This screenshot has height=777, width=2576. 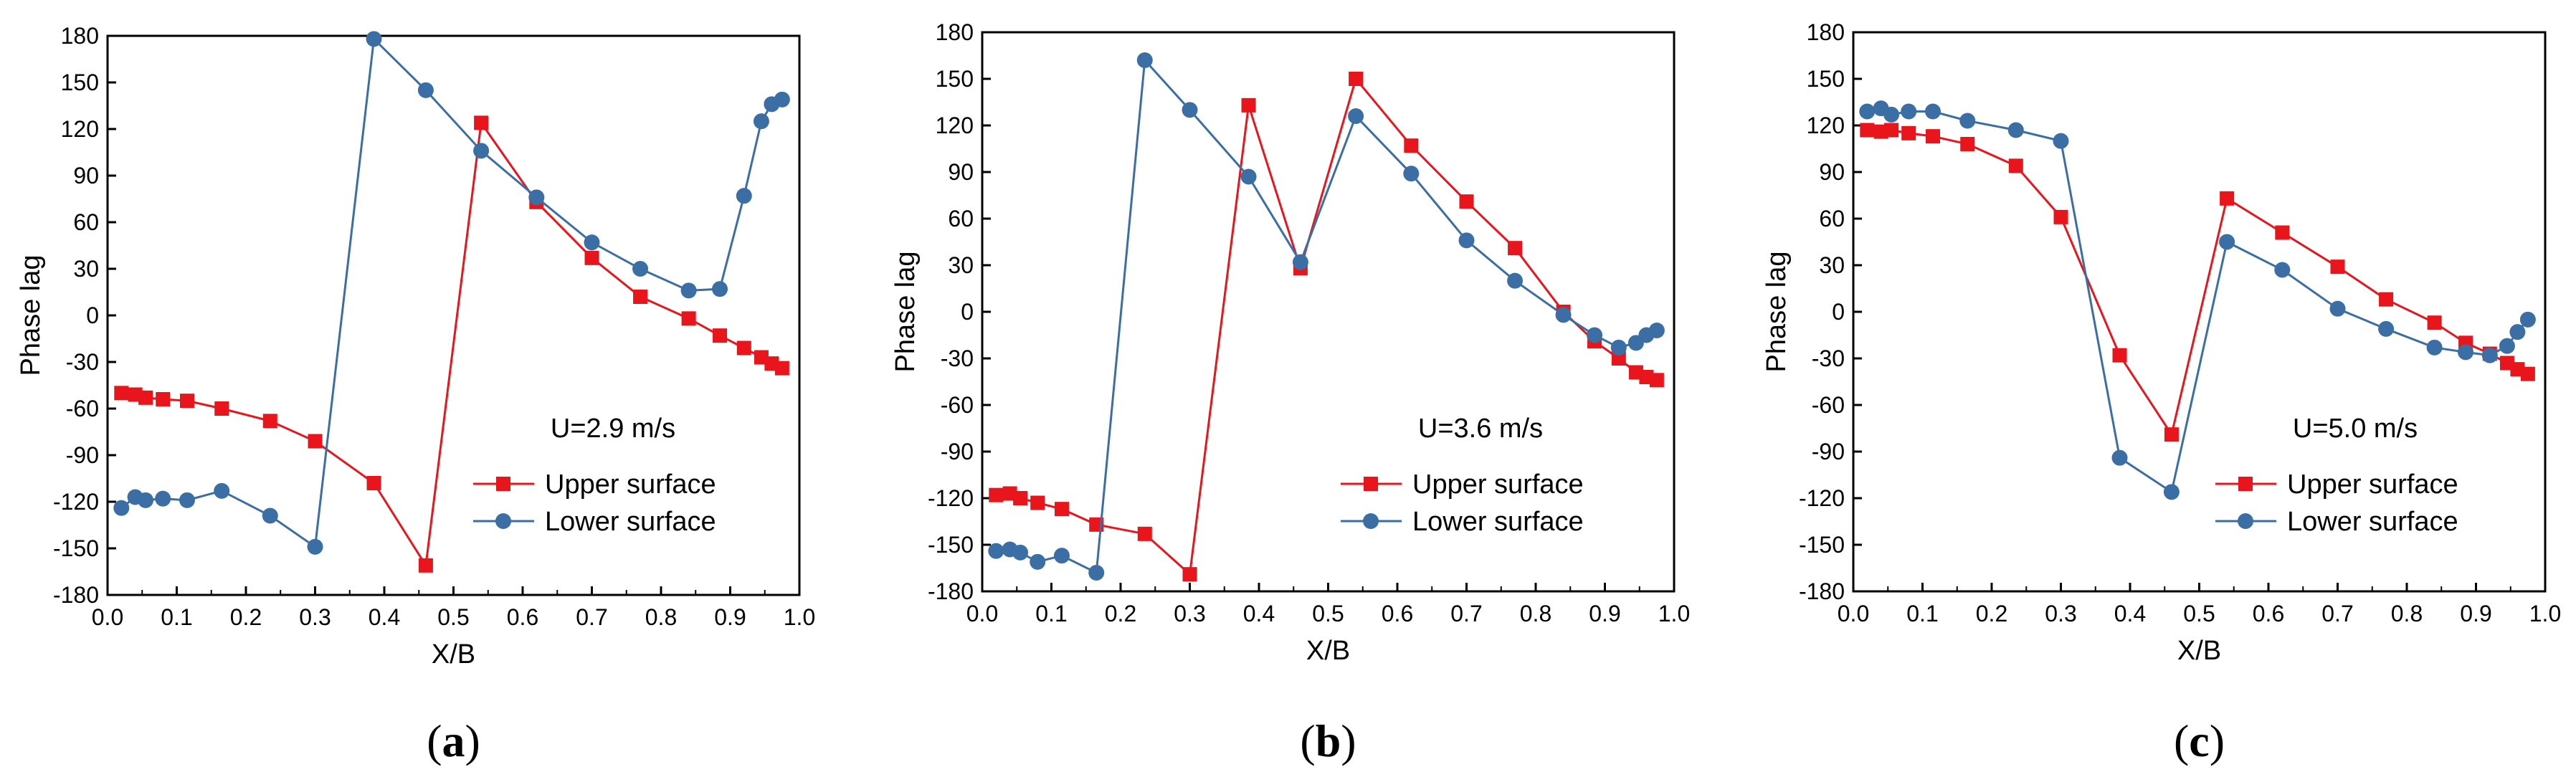 What do you see at coordinates (108, 617) in the screenshot?
I see `x-tick-label: 0.0` at bounding box center [108, 617].